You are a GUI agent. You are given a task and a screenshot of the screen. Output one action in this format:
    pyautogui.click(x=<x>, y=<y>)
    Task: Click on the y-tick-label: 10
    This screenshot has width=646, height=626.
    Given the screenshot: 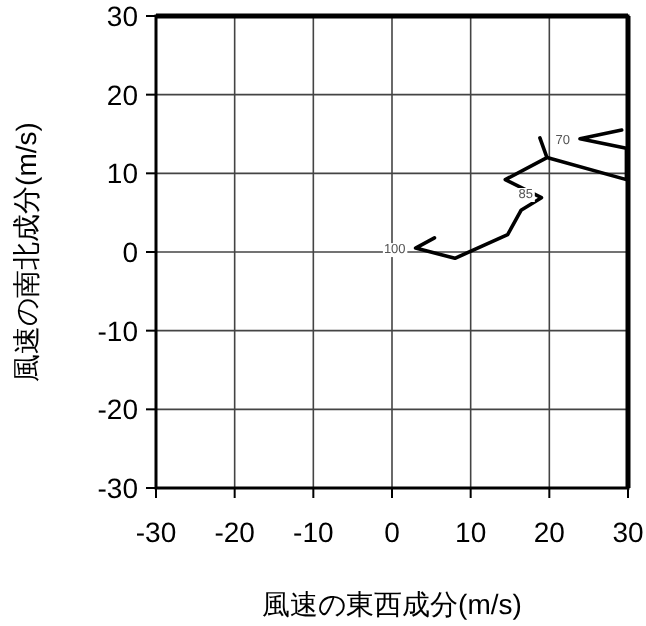 What is the action you would take?
    pyautogui.click(x=122, y=173)
    